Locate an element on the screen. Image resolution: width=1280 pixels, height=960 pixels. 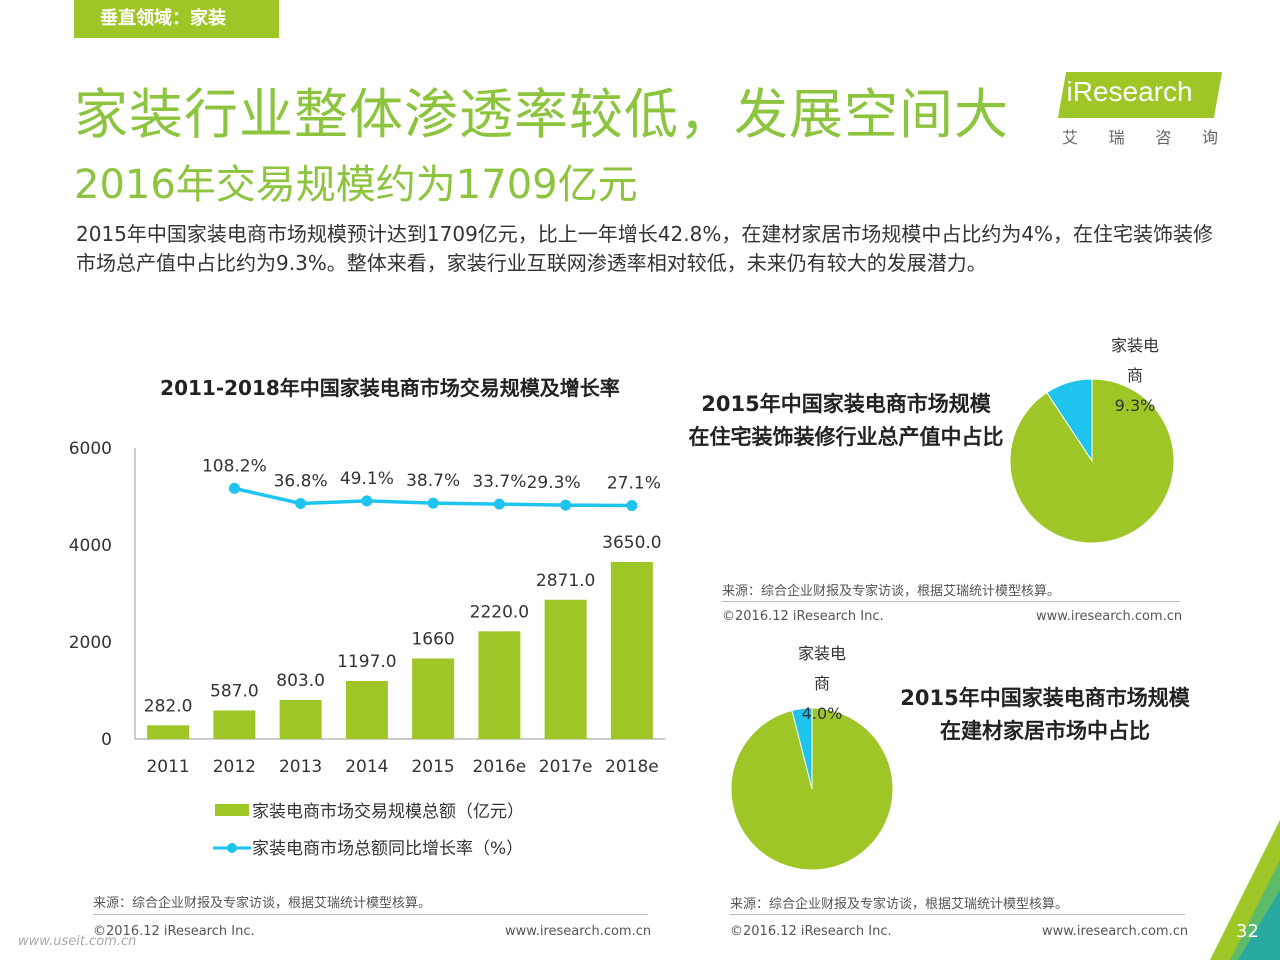
logo-char: 询 is located at coordinates (1209, 137).